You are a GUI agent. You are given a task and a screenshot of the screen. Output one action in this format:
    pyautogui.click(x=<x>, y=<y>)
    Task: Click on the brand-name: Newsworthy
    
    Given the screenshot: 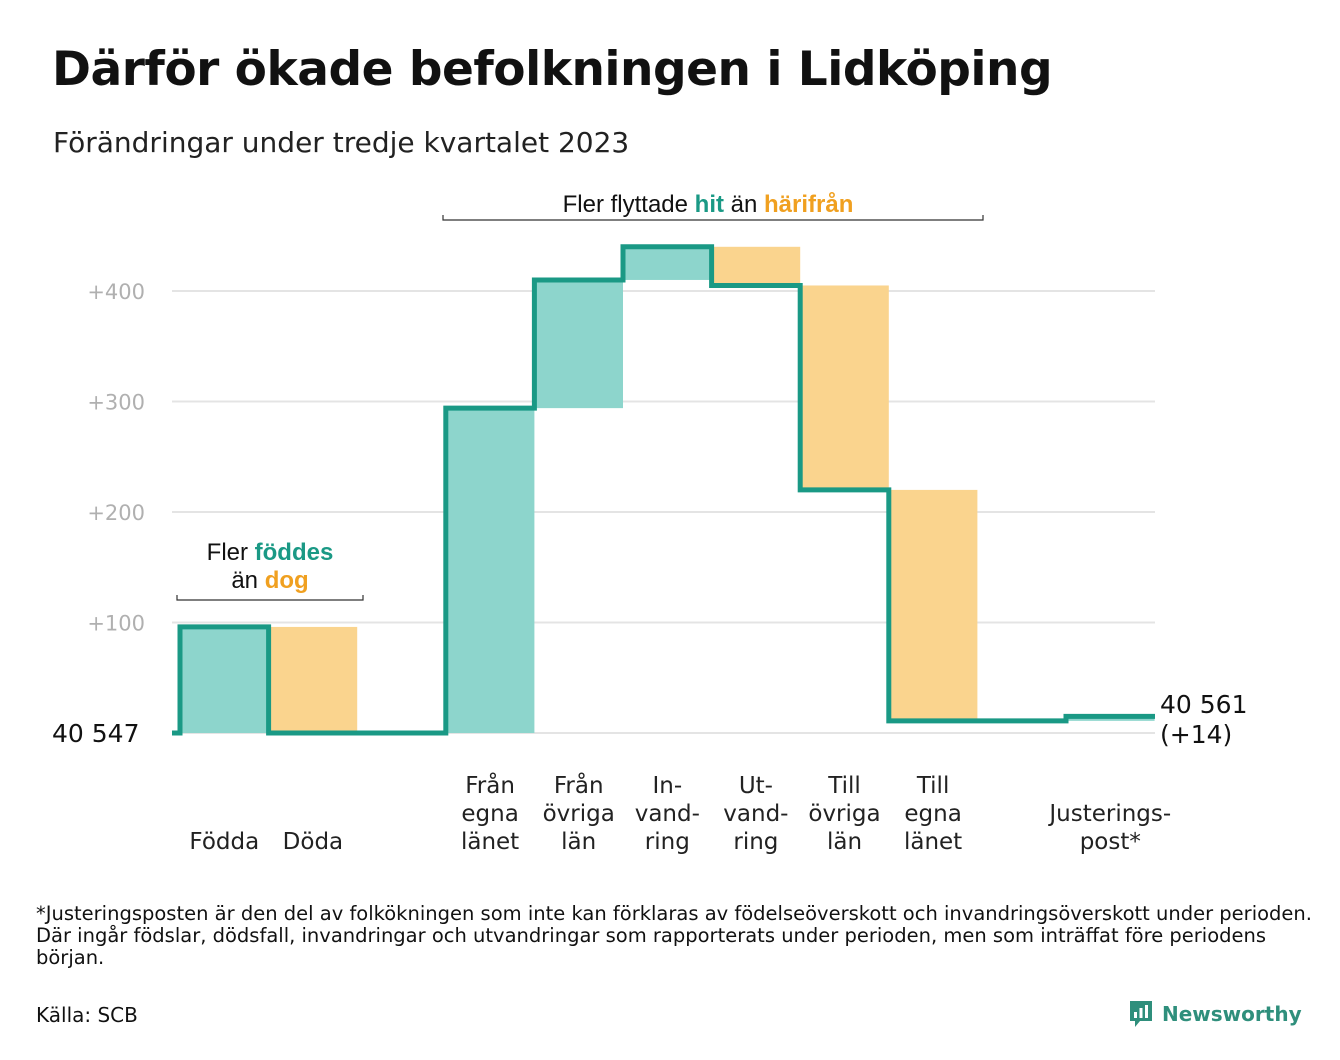 What is the action you would take?
    pyautogui.click(x=1232, y=1014)
    